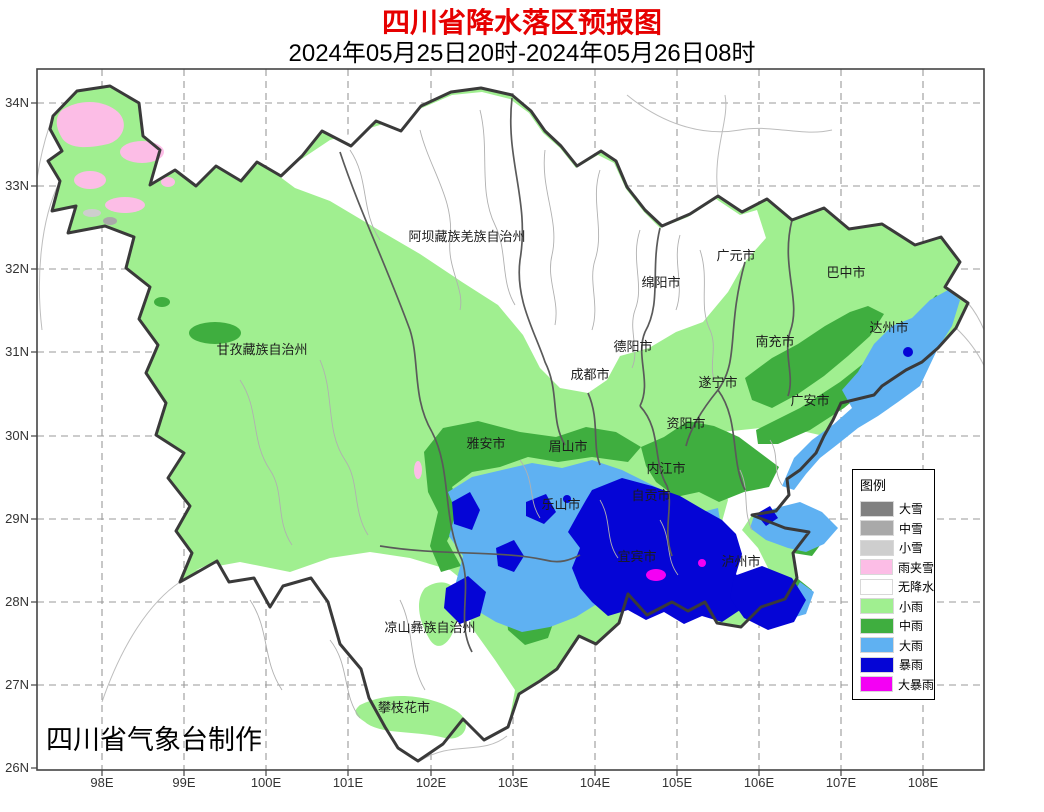 The width and height of the screenshot is (1044, 812). Describe the element at coordinates (658, 551) in the screenshot. I see `zone-rainstorm-main` at that location.